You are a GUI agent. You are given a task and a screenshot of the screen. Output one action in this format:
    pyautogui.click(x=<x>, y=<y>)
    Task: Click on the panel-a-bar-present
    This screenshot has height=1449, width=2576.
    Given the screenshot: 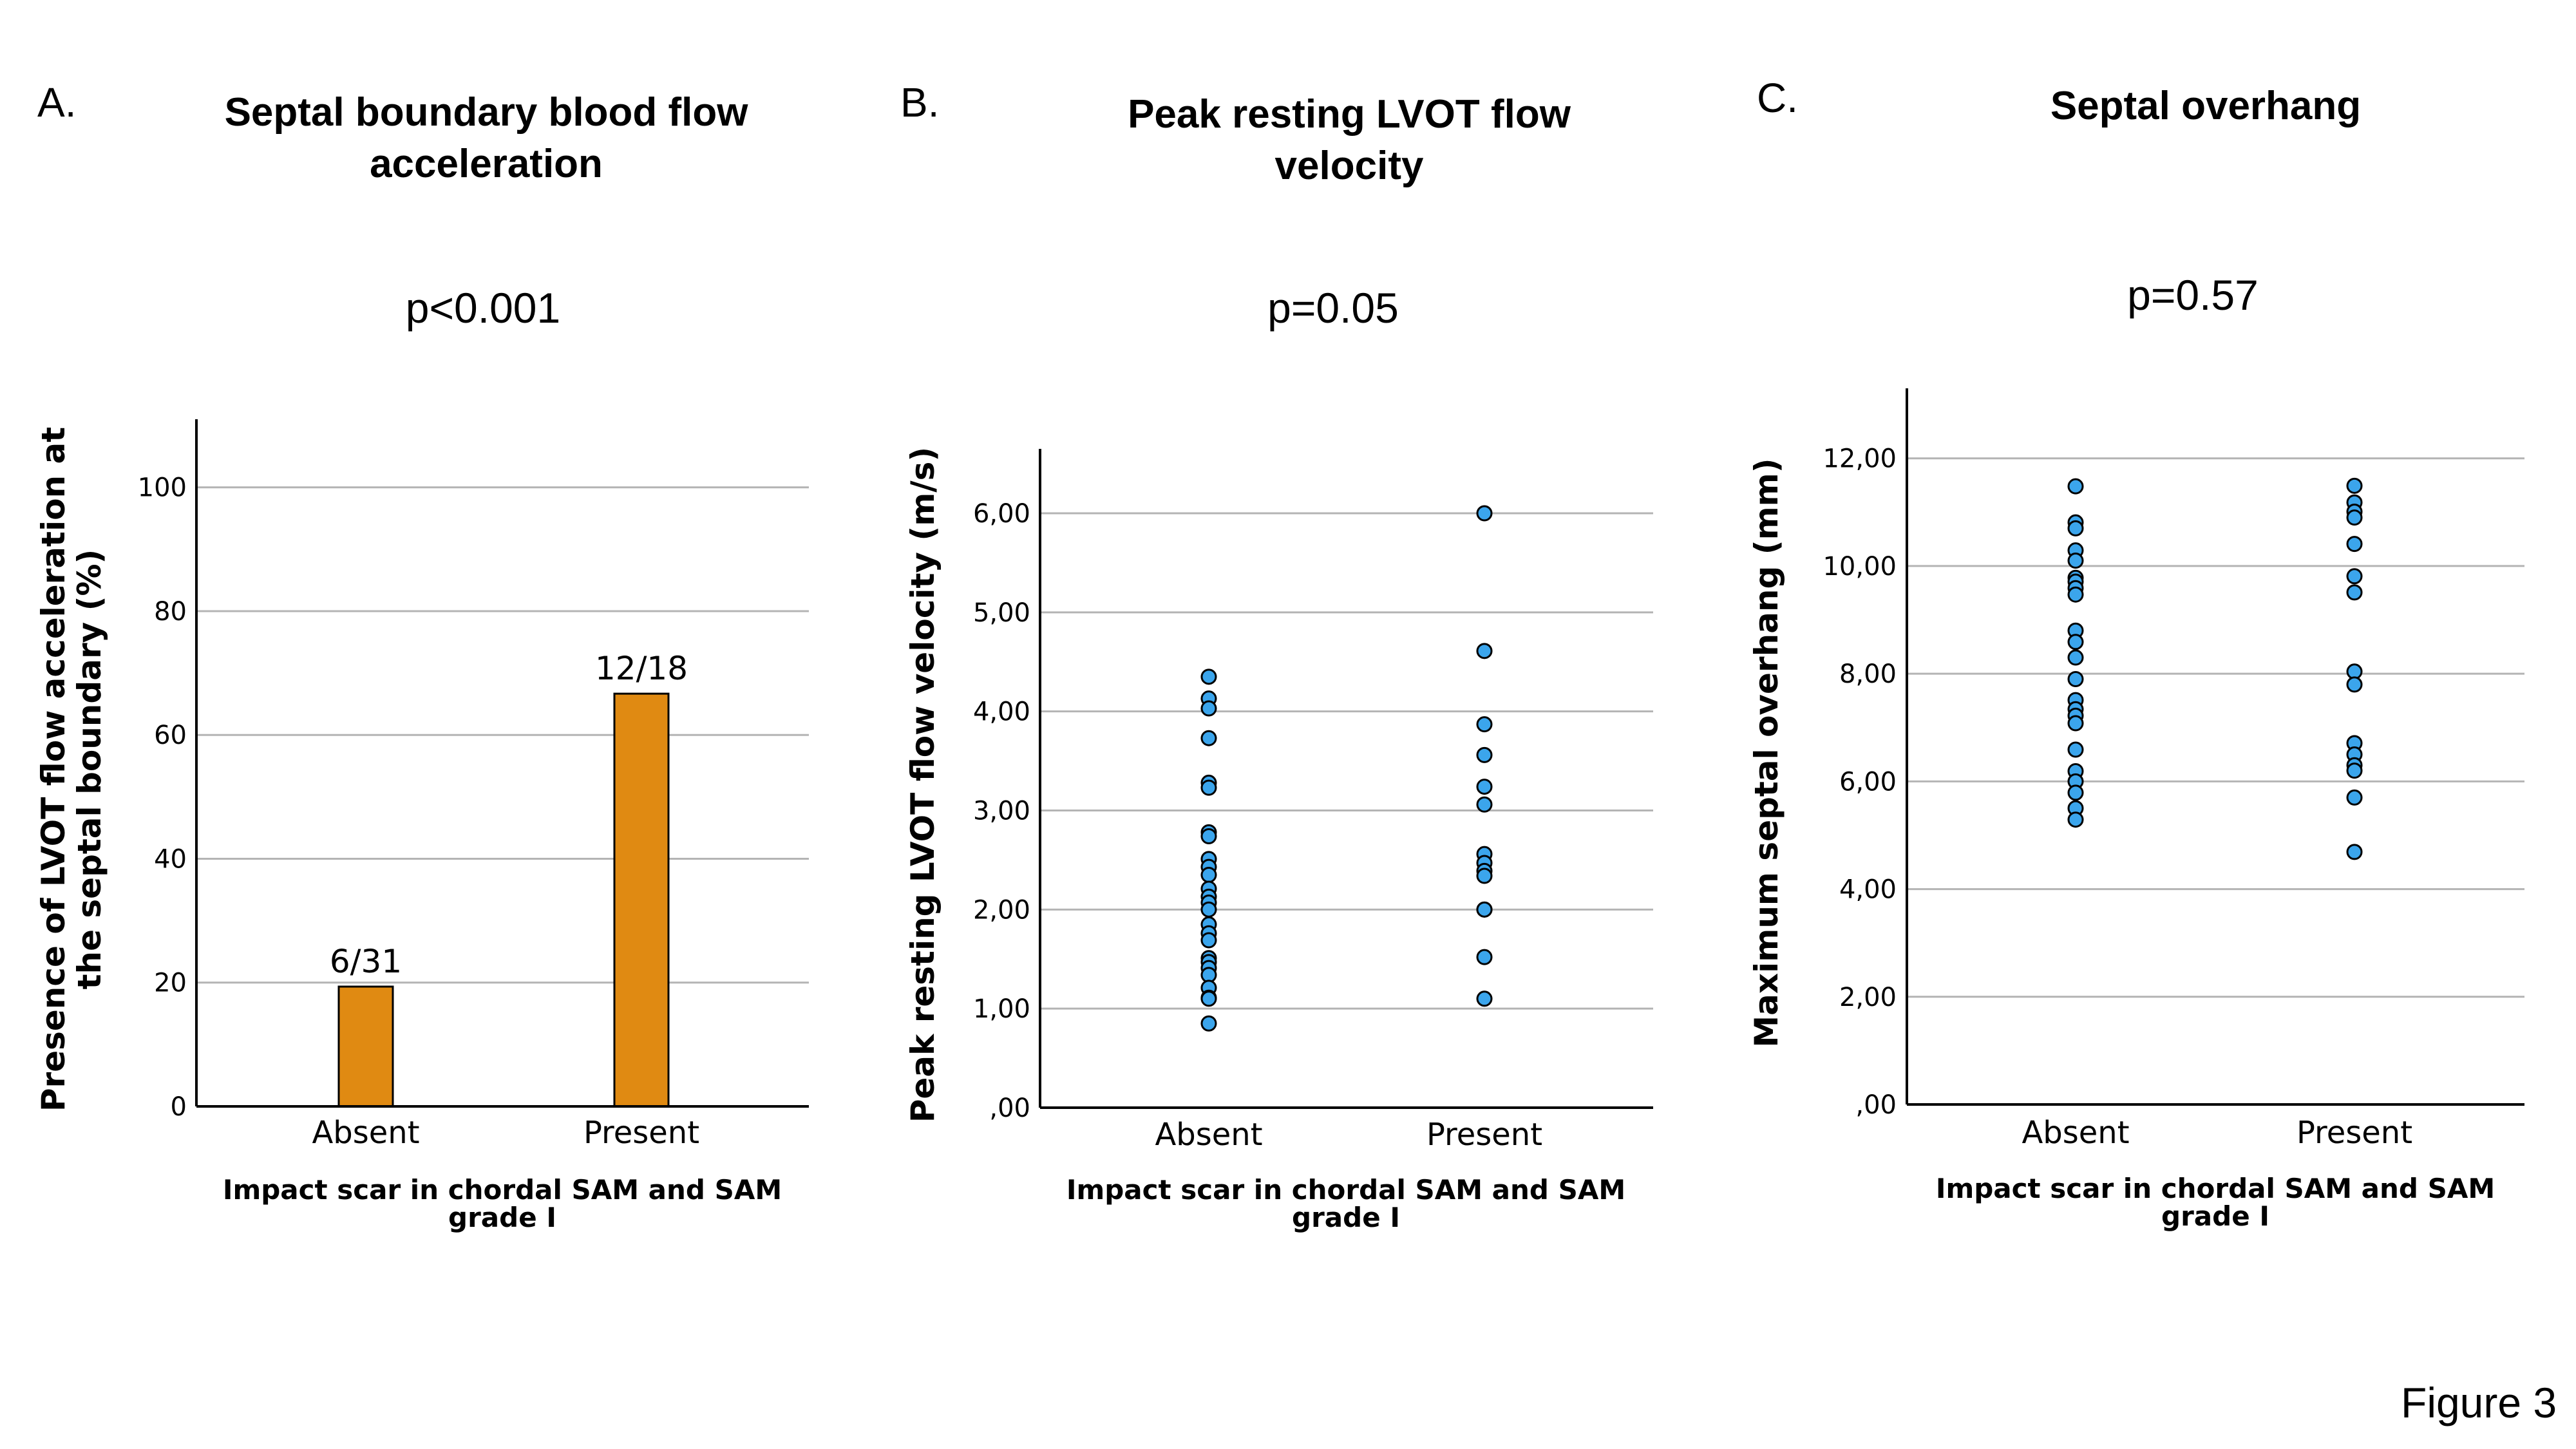 What is the action you would take?
    pyautogui.click(x=641, y=900)
    